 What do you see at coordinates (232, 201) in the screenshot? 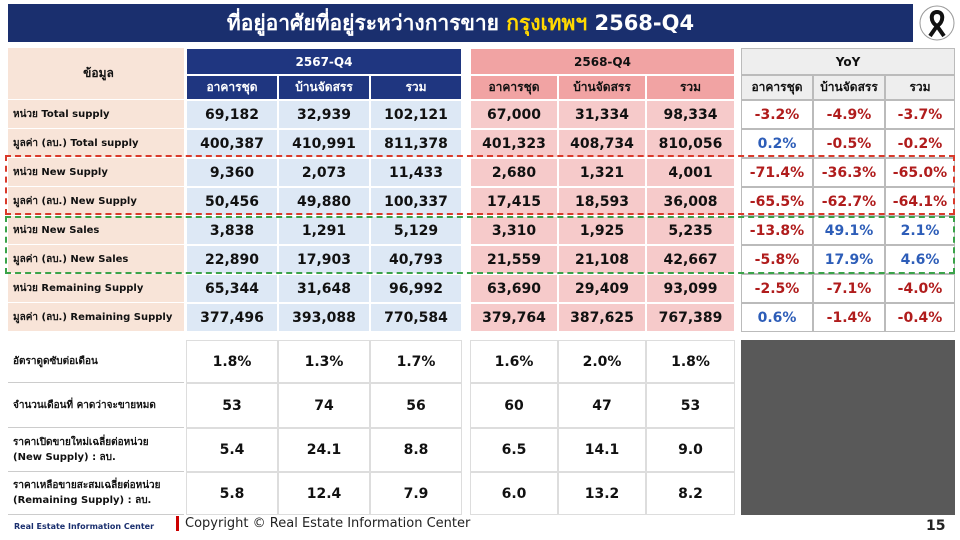
I see `value-cell: 50,456` at bounding box center [232, 201].